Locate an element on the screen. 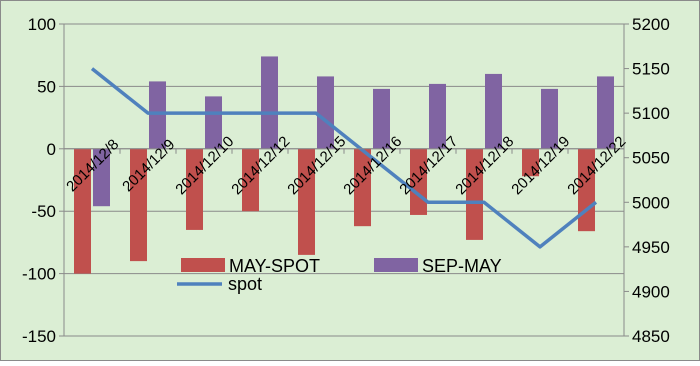  y-right-tick-label: 5150 is located at coordinates (651, 69).